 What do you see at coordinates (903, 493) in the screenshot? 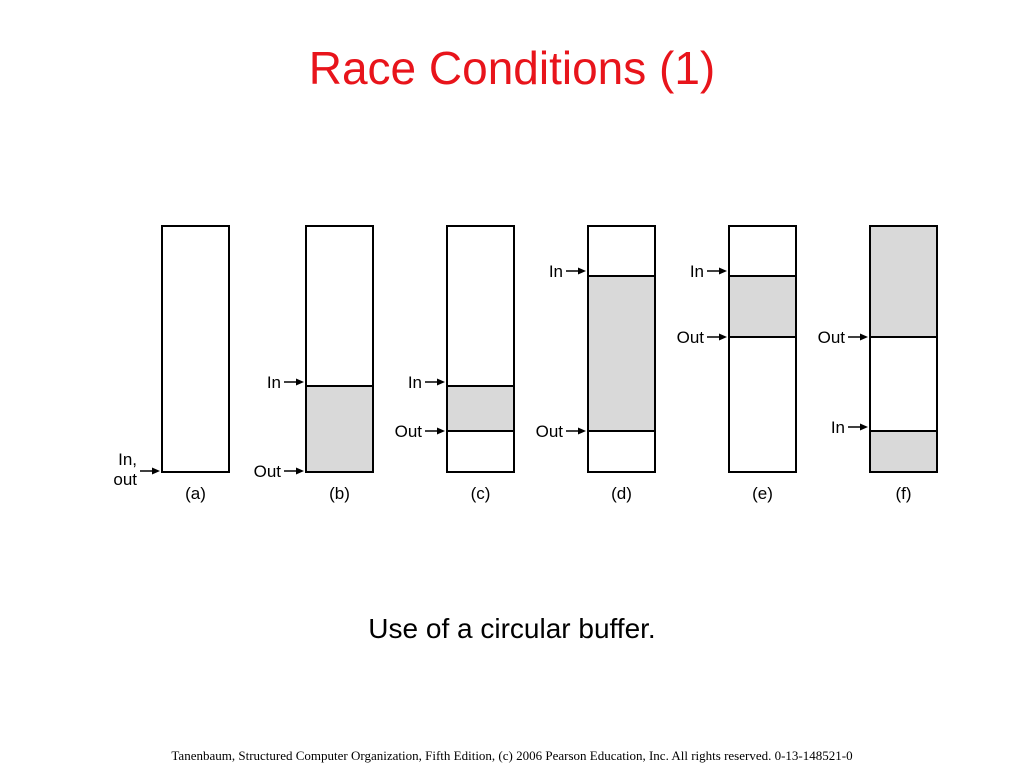
I see `panel-label: (f)` at bounding box center [903, 493].